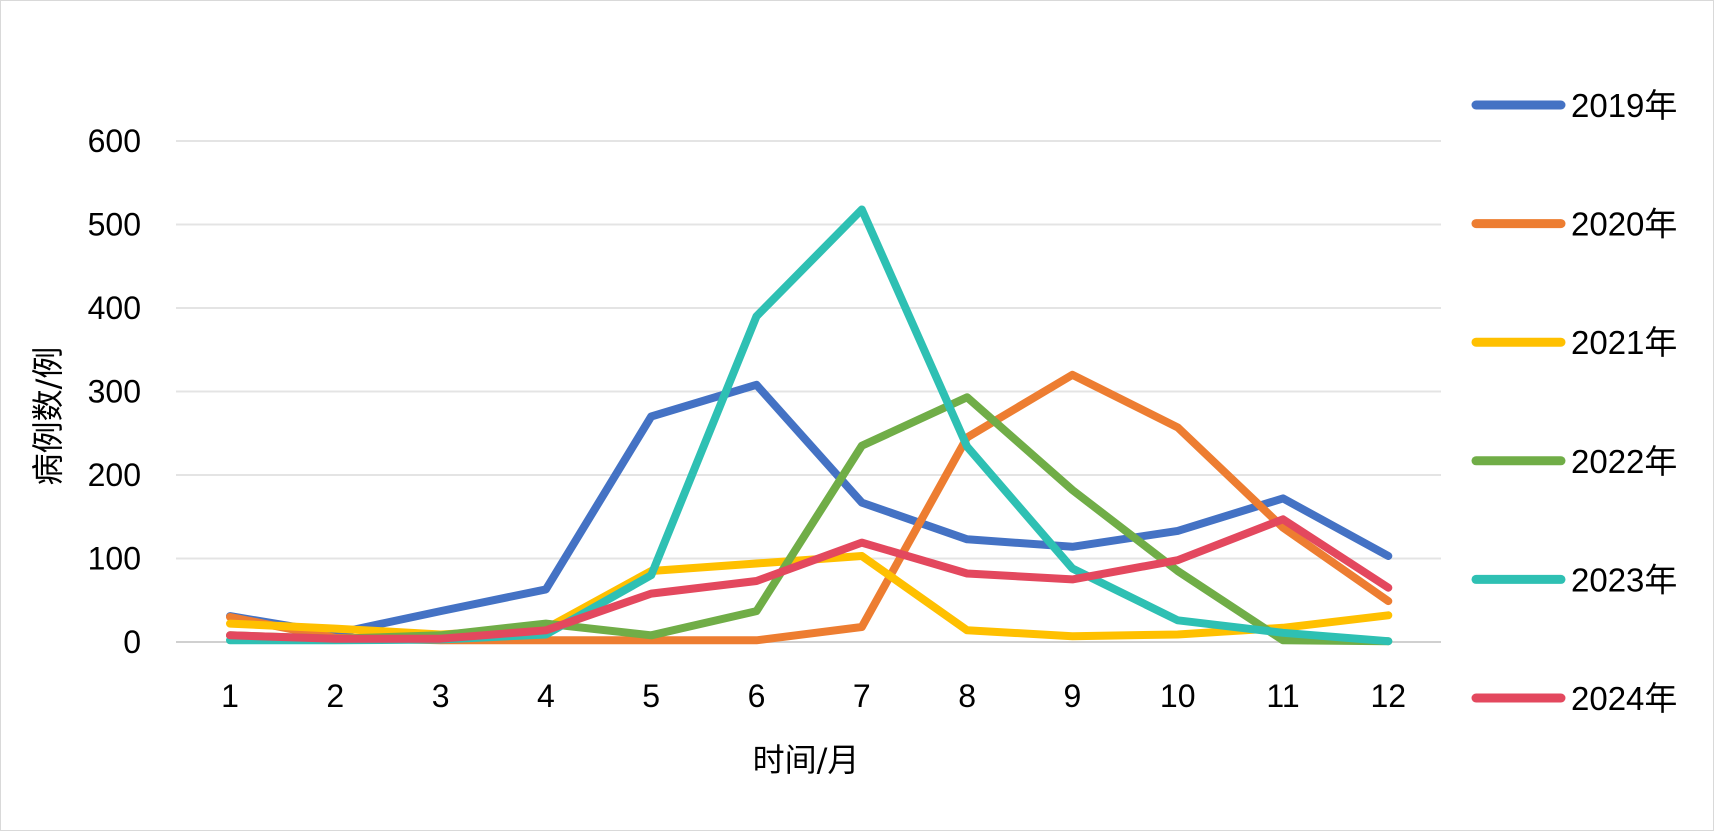 The width and height of the screenshot is (1714, 832). Describe the element at coordinates (1624, 698) in the screenshot. I see `legend-label: 2024年` at that location.